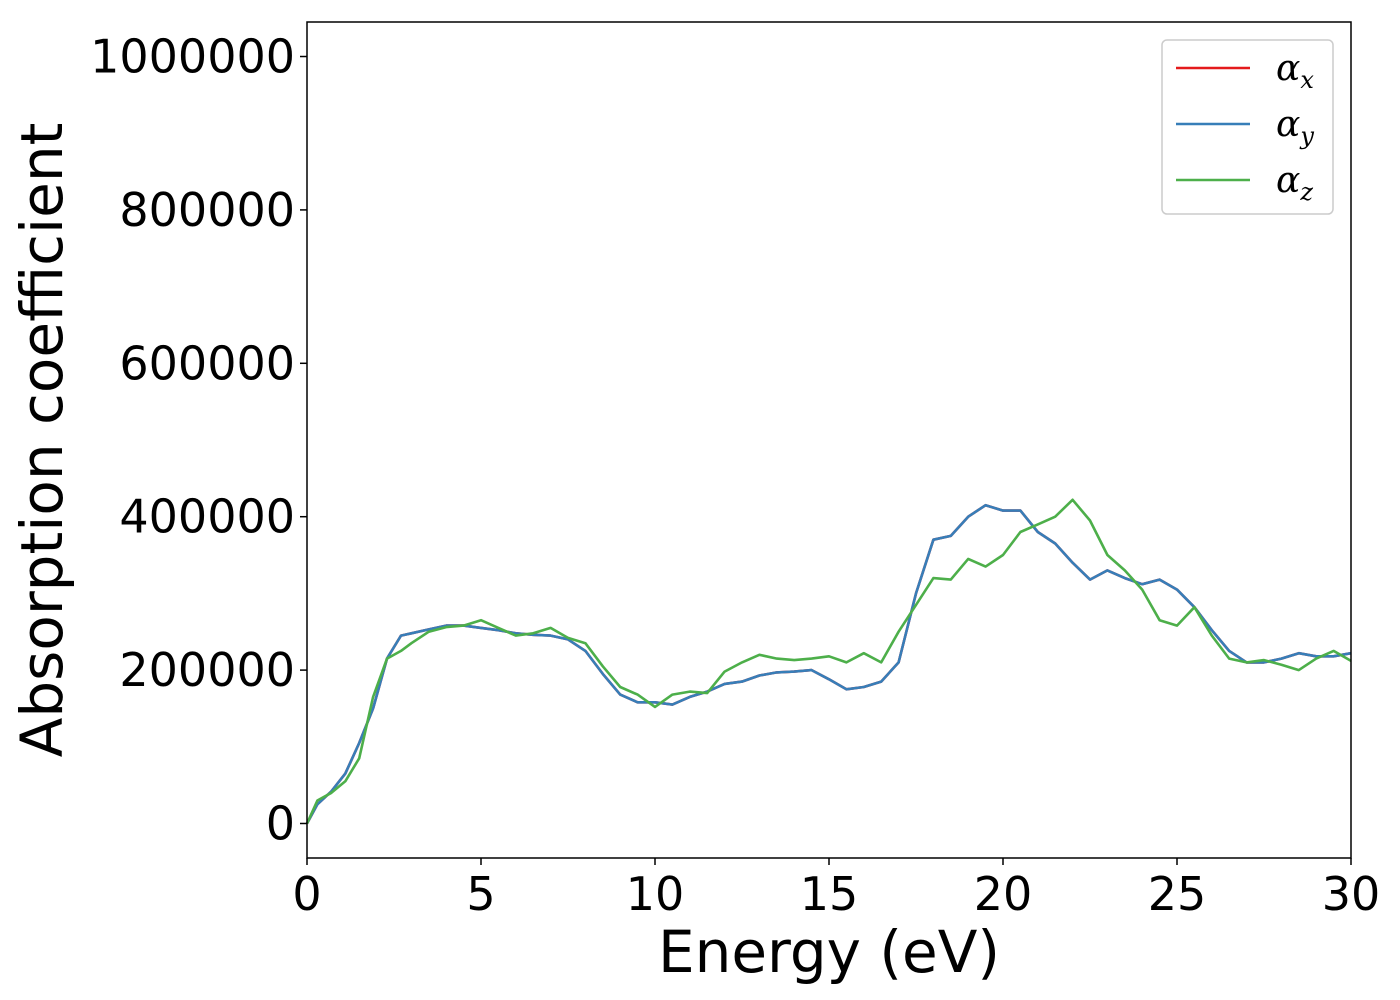  I want to click on y-tick-label: 400000, so click(207, 517).